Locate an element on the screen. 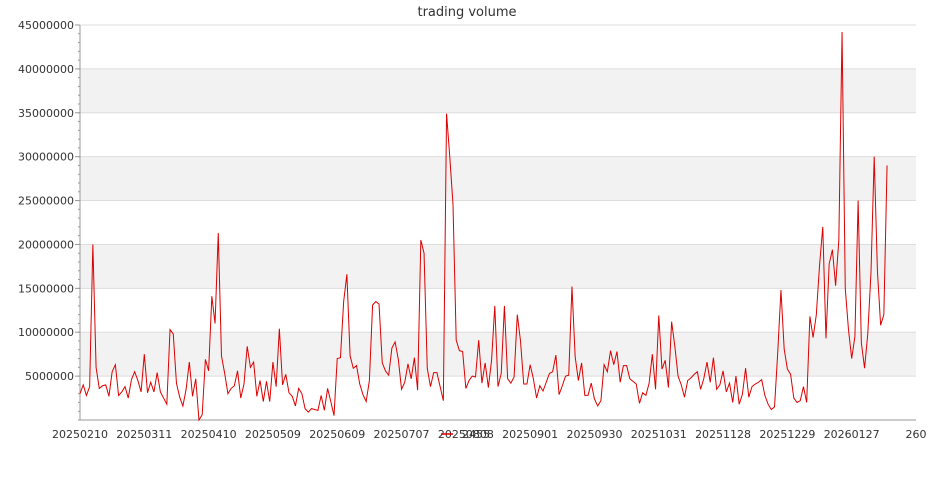 Image resolution: width=935 pixels, height=500 pixels. y-tick-label: 15000000 is located at coordinates (46, 288).